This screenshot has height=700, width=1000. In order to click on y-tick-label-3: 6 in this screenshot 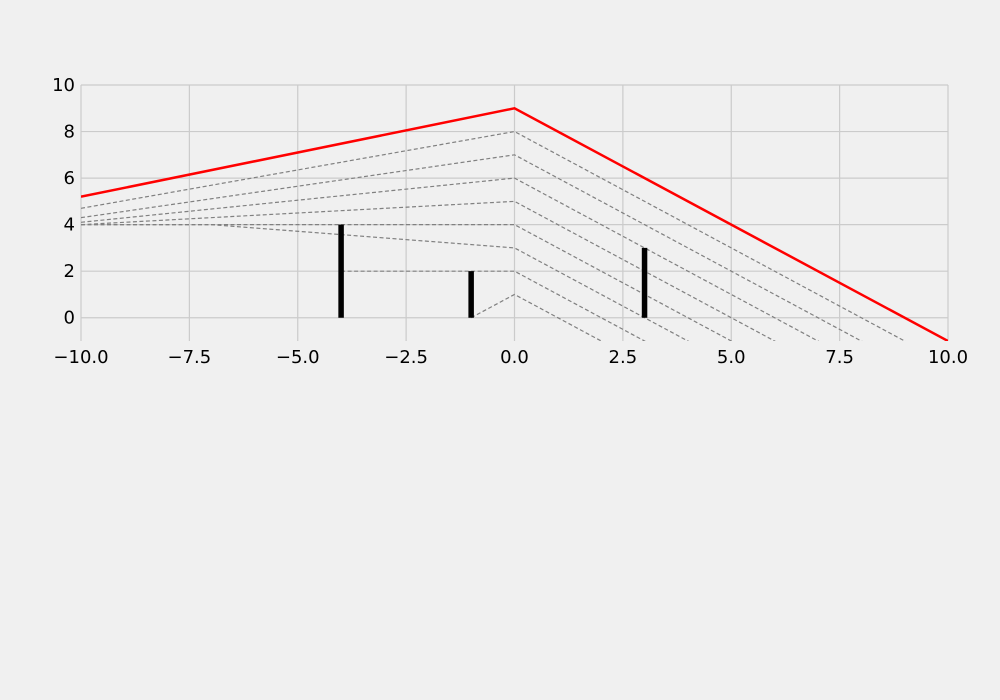, I will do `click(69, 178)`.